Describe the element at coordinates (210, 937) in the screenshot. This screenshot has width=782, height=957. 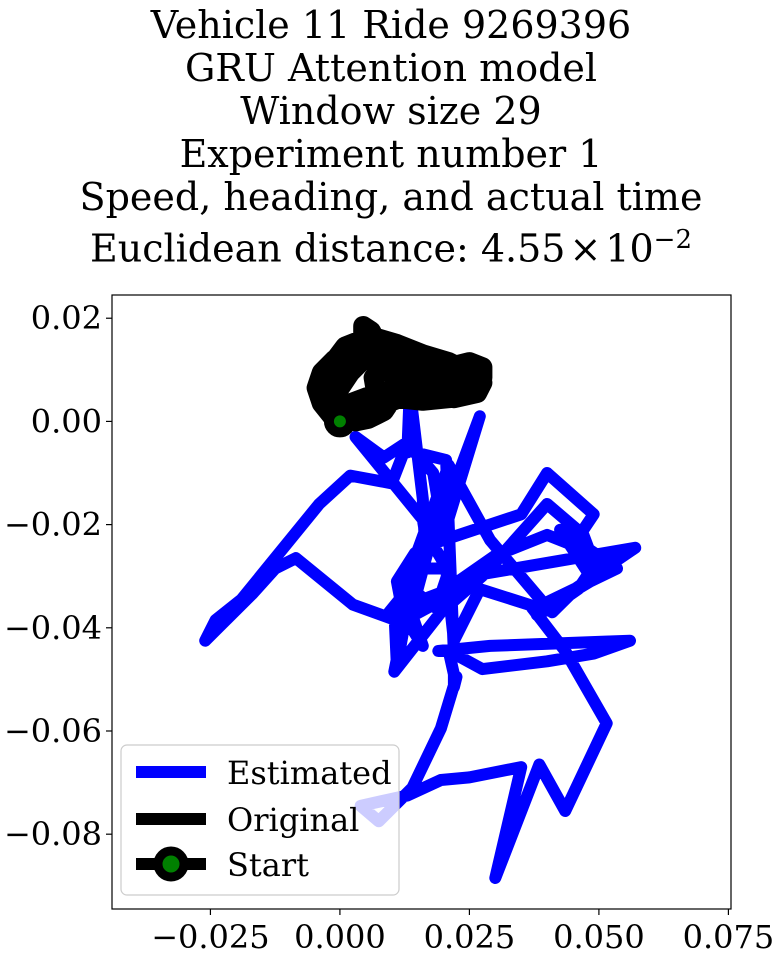
I see `x-tick-label: −0.025` at that location.